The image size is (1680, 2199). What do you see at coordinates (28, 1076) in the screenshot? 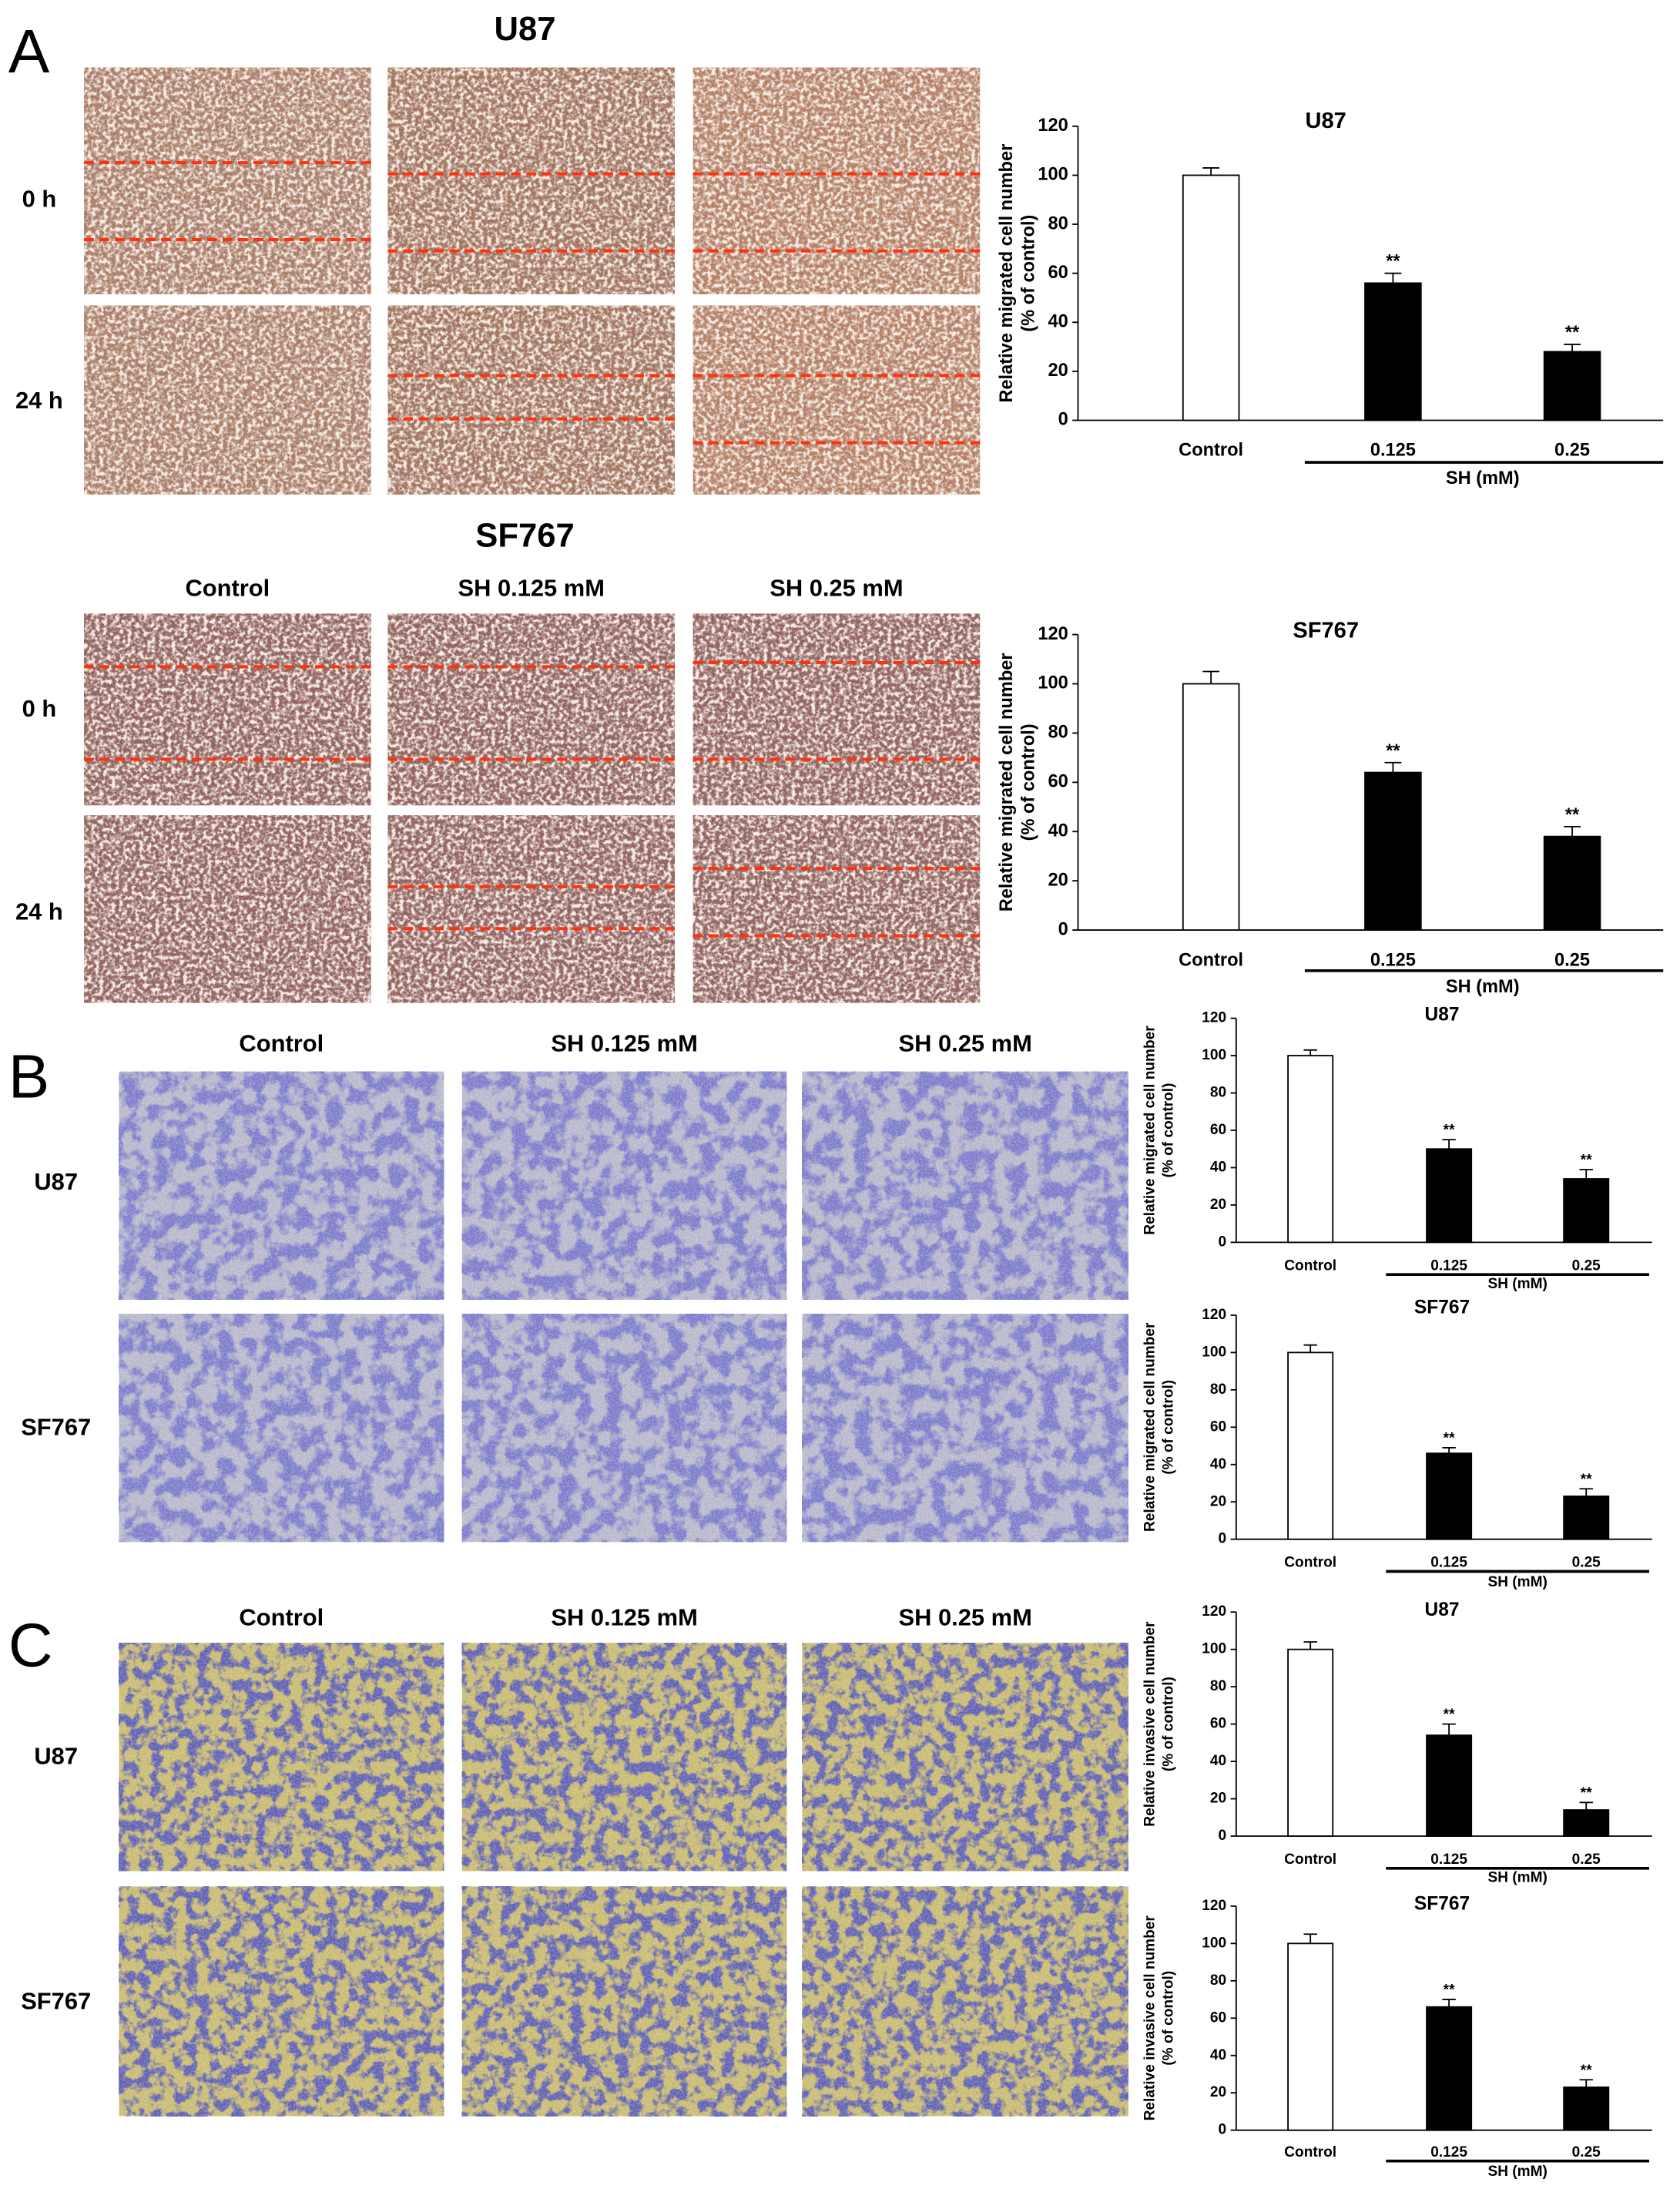
I see `panel-letter: B` at bounding box center [28, 1076].